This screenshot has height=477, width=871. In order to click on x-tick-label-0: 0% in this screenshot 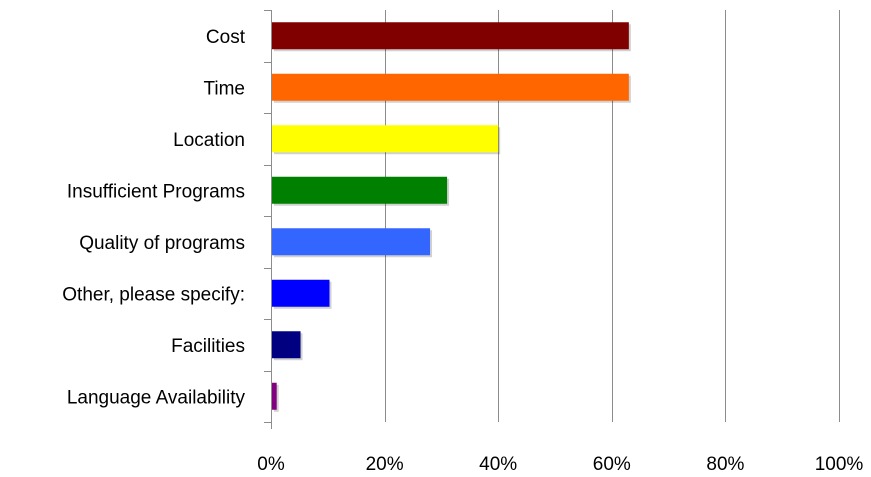, I will do `click(271, 464)`.